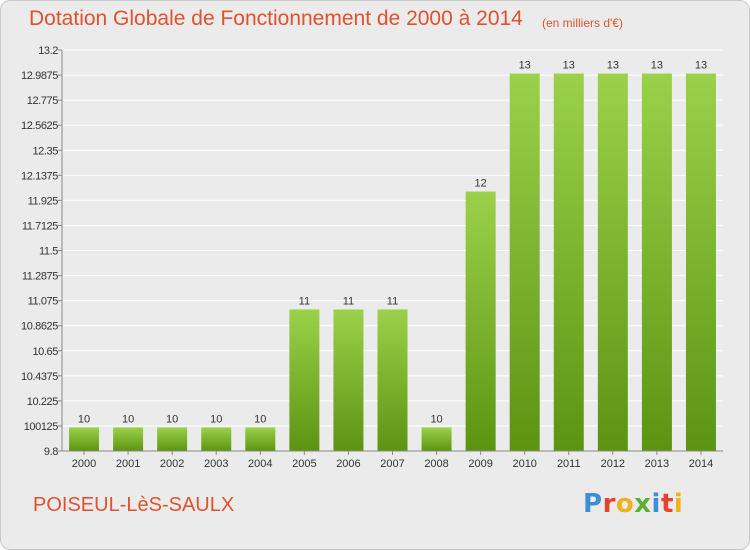  I want to click on bar-2005, so click(304, 380).